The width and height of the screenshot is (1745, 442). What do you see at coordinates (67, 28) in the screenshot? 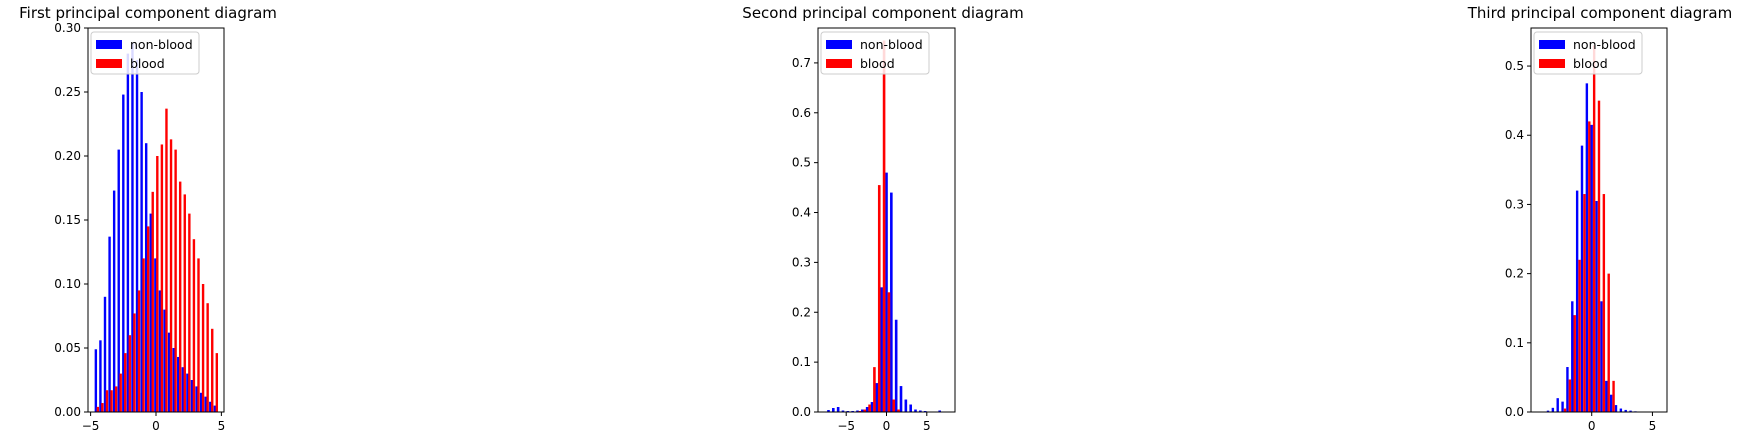
I see `y-tick-label: 0.30` at bounding box center [67, 28].